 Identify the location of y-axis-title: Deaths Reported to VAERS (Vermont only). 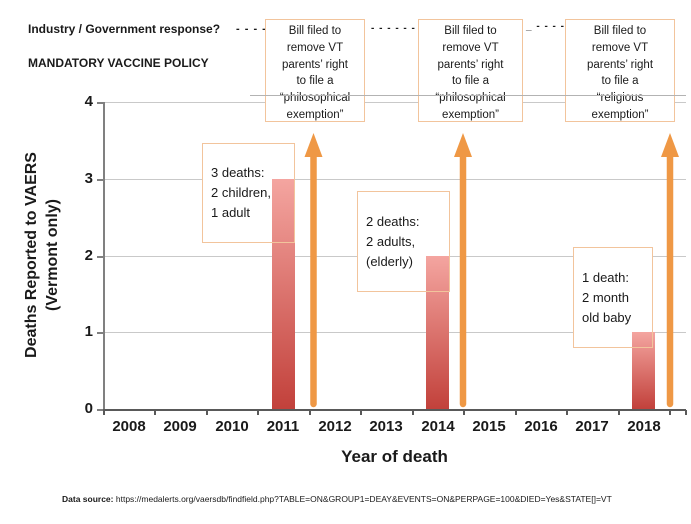
(42, 255).